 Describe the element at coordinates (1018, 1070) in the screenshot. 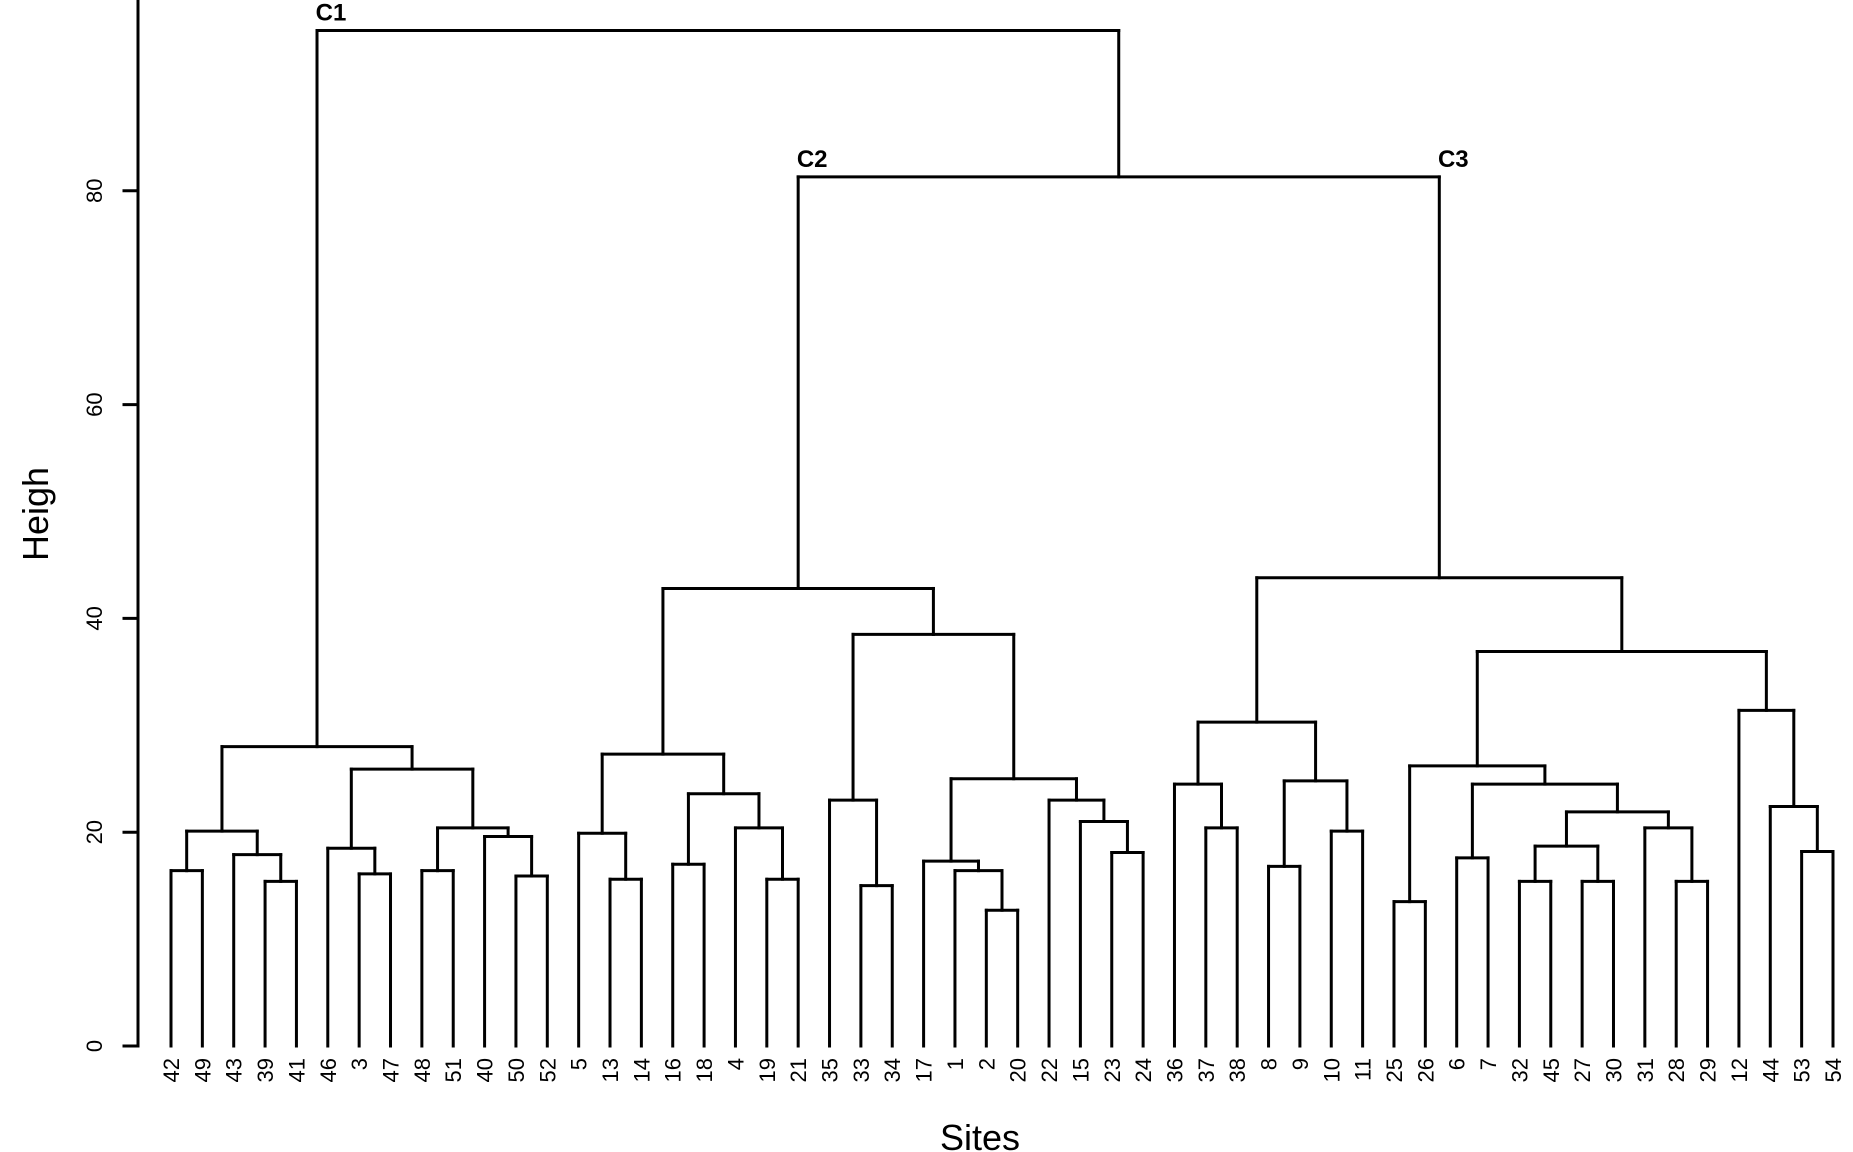

I see `leaf-label: 20` at that location.